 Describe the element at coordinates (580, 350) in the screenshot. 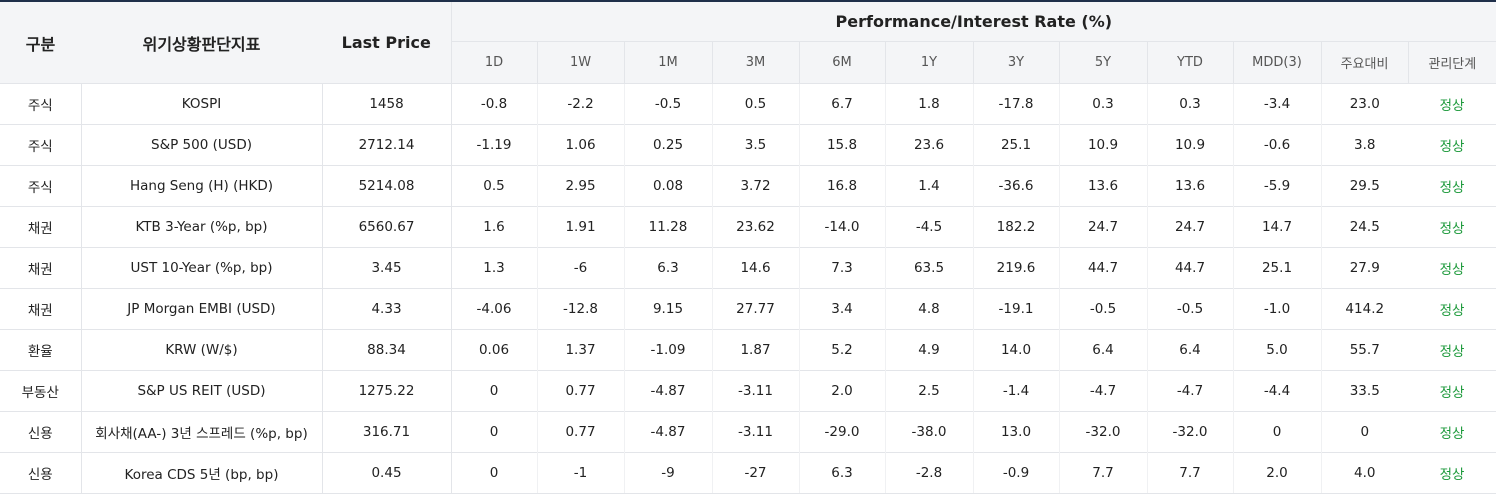

I see `row-value: 1.37` at that location.